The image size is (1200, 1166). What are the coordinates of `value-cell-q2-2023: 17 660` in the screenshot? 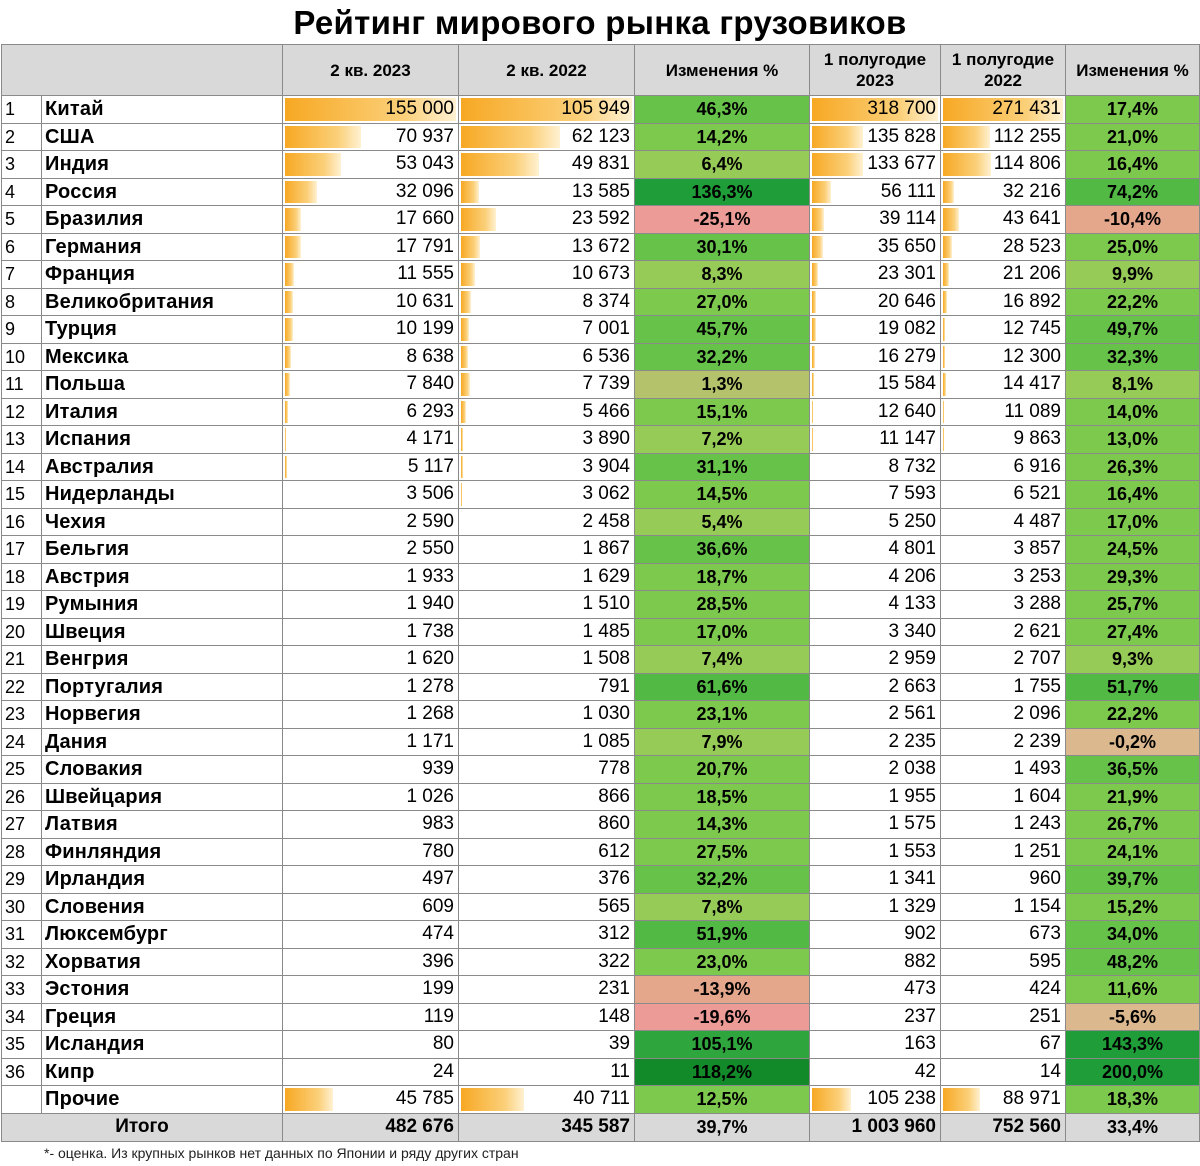 It's located at (370, 219).